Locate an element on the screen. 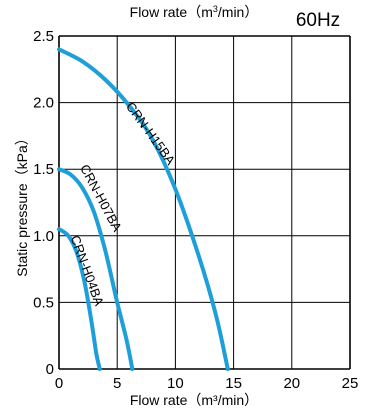 Image resolution: width=372 pixels, height=410 pixels. y-tick-label: 1.5 is located at coordinates (43, 169).